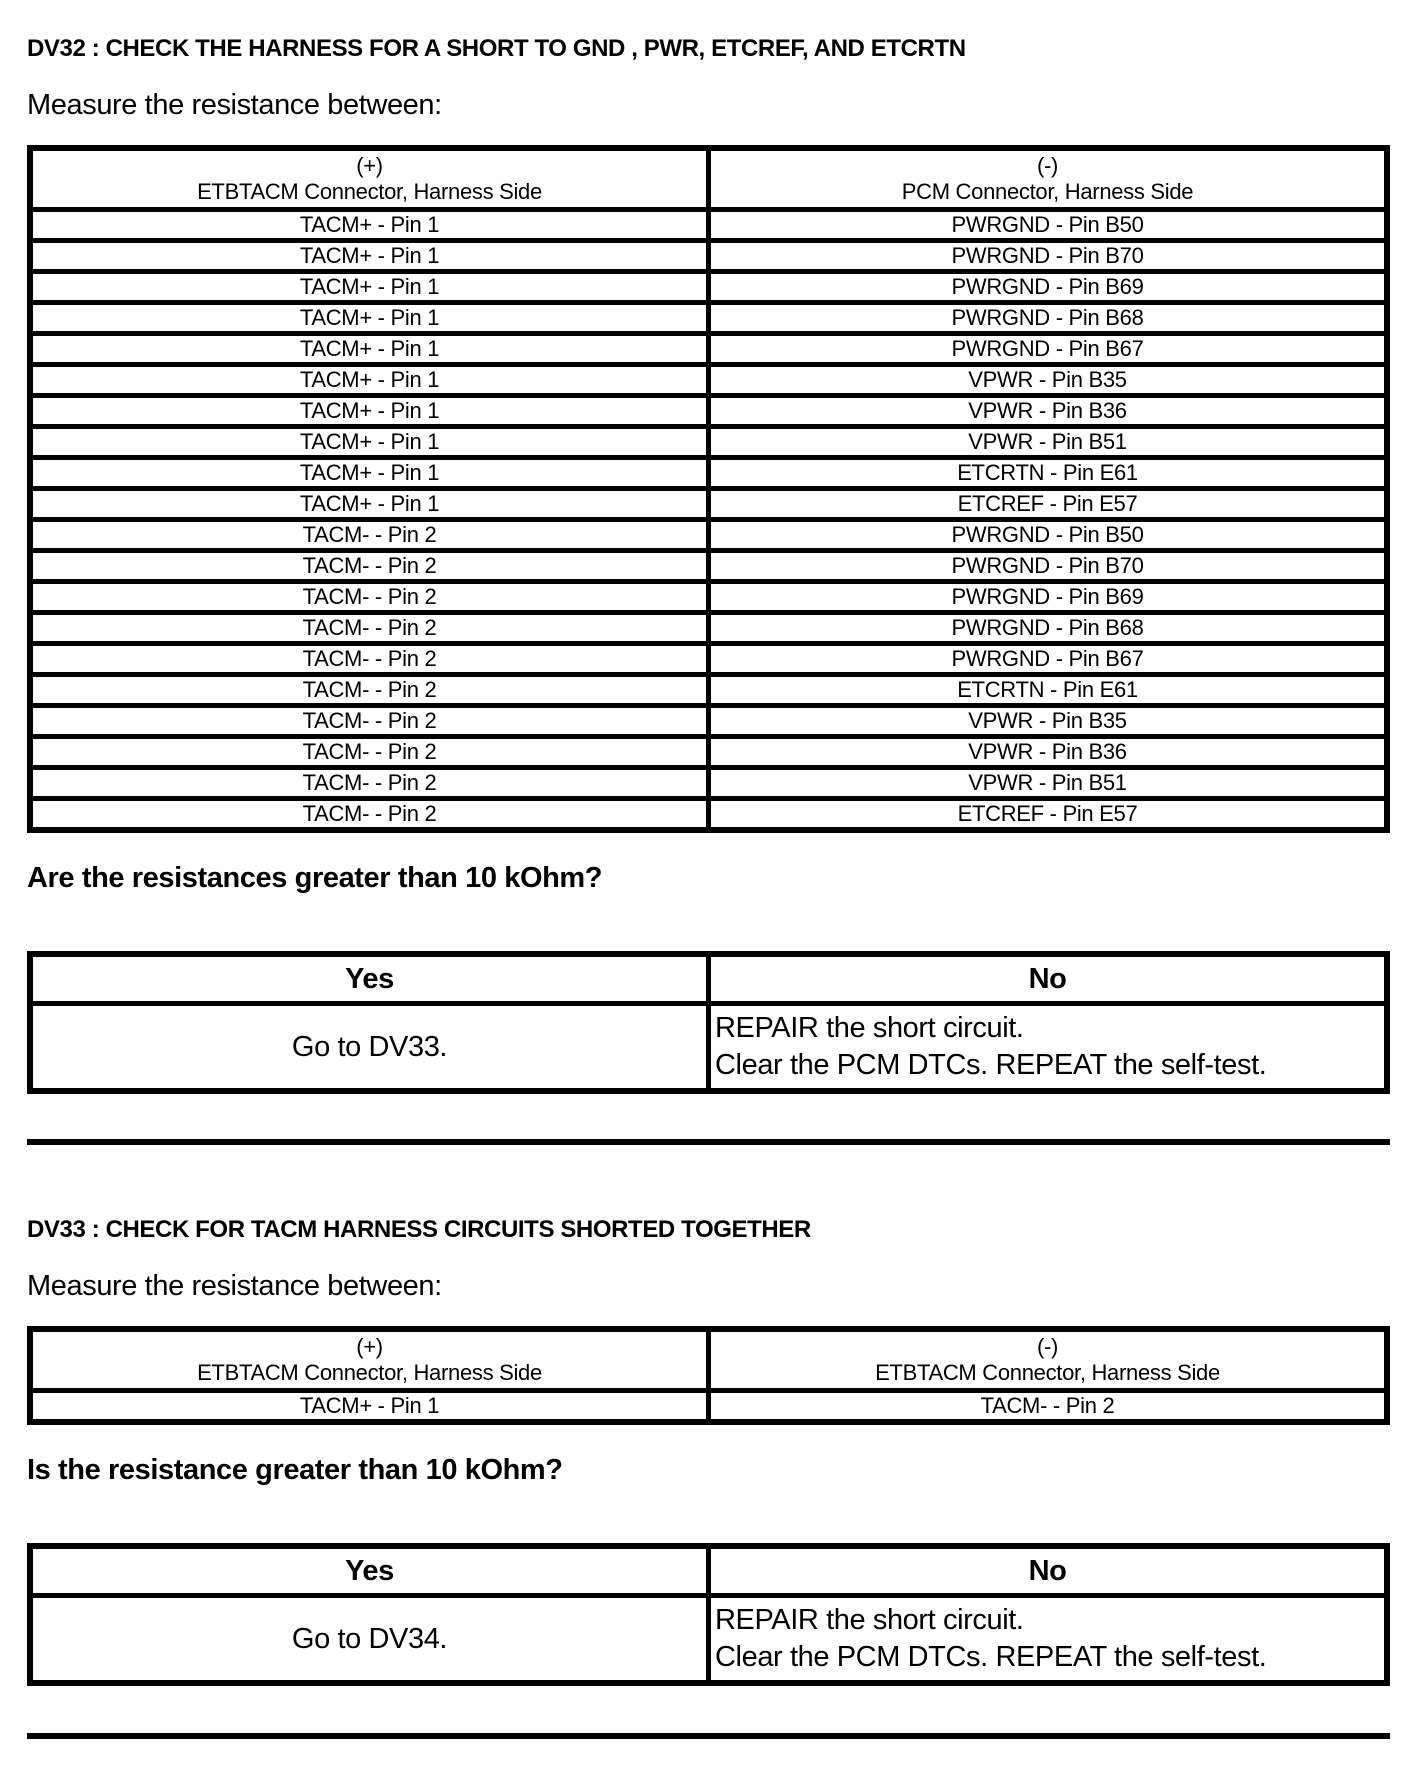 The height and width of the screenshot is (1772, 1408). I want to click on measure-row: TACM+ - Pin 1 PWRGND - Pin B68, so click(708, 318).